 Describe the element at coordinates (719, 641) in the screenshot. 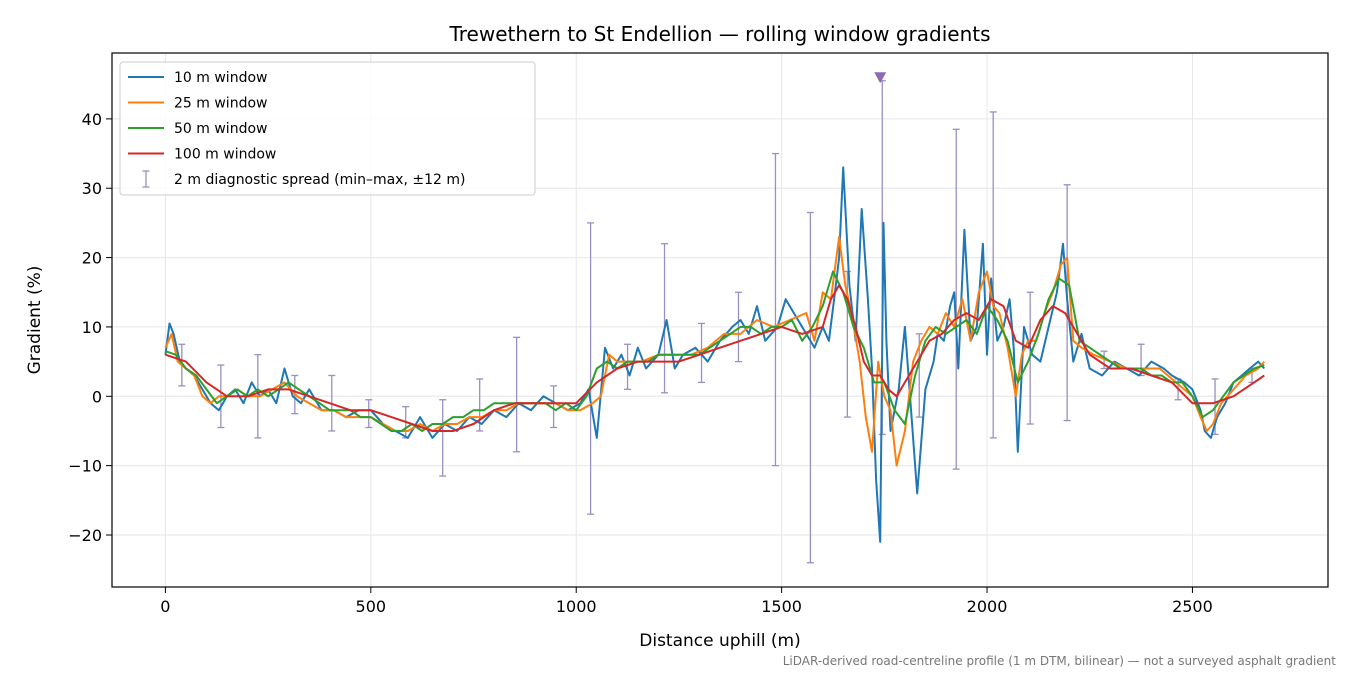

I see `x-axis-label: Distance uphill (m)` at that location.